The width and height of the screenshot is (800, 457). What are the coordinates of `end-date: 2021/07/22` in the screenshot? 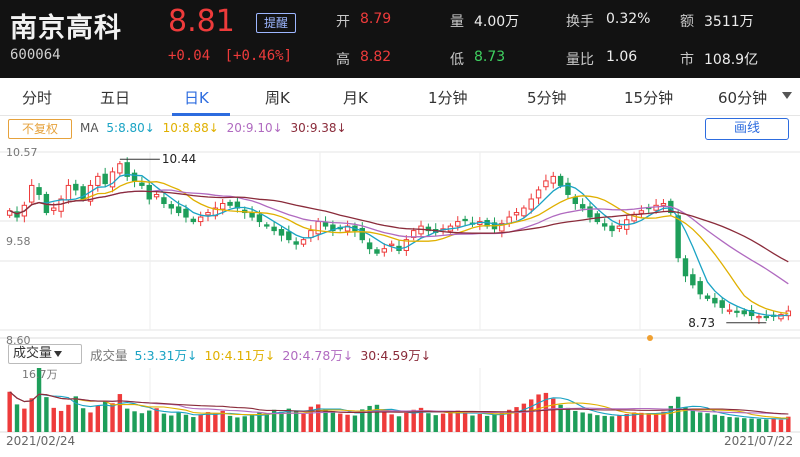 It's located at (759, 441).